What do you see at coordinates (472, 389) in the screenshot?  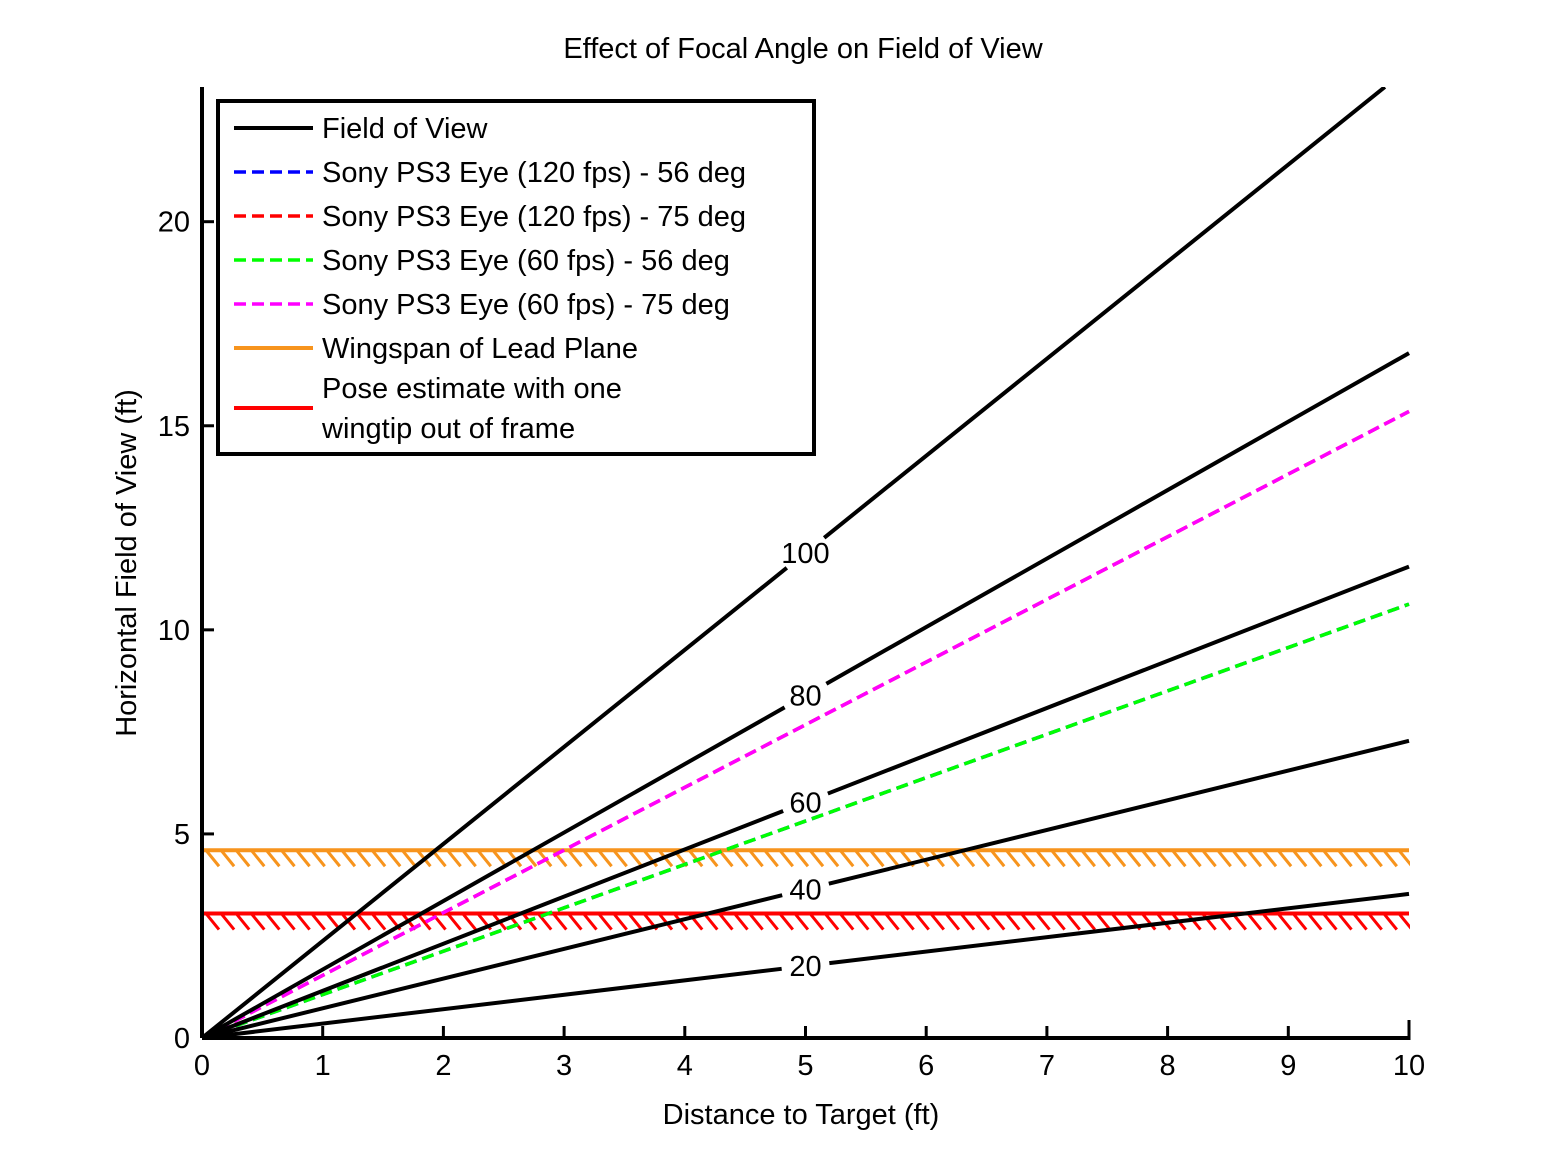 I see `legend-label: Pose estimate with one` at bounding box center [472, 389].